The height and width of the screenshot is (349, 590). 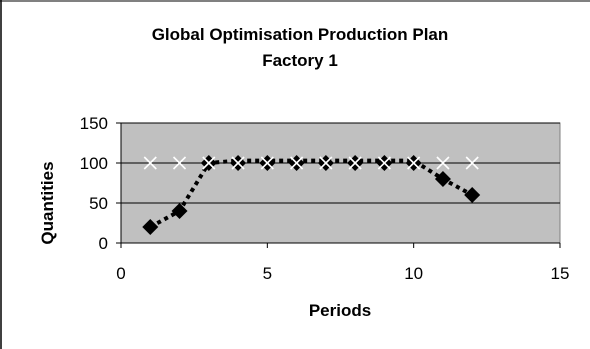 What do you see at coordinates (267, 273) in the screenshot?
I see `x-tick-label-5: 5` at bounding box center [267, 273].